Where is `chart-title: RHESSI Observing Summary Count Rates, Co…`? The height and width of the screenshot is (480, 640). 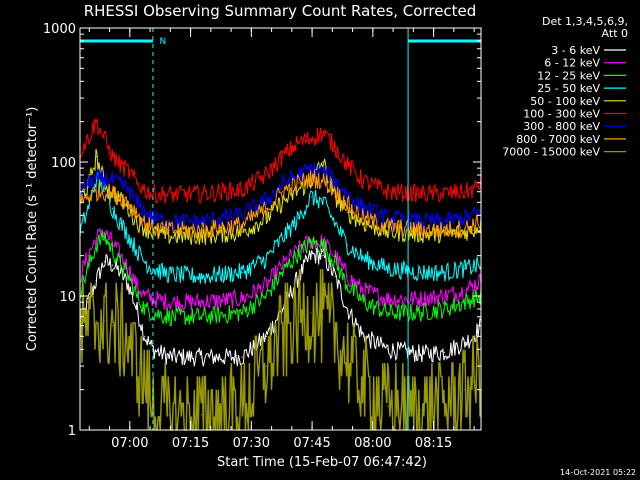 chart-title: RHESSI Observing Summary Count Rates, Co… is located at coordinates (280, 11).